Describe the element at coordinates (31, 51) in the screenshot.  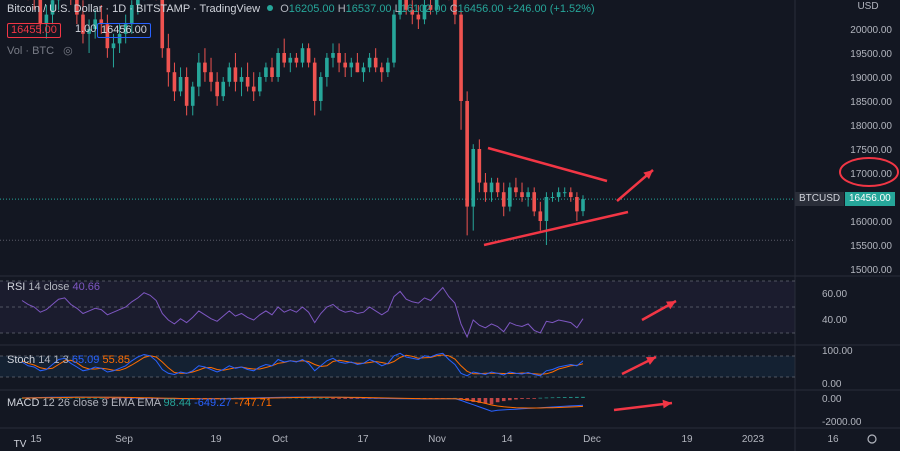
I see `volume-label: Vol · BTC` at that location.